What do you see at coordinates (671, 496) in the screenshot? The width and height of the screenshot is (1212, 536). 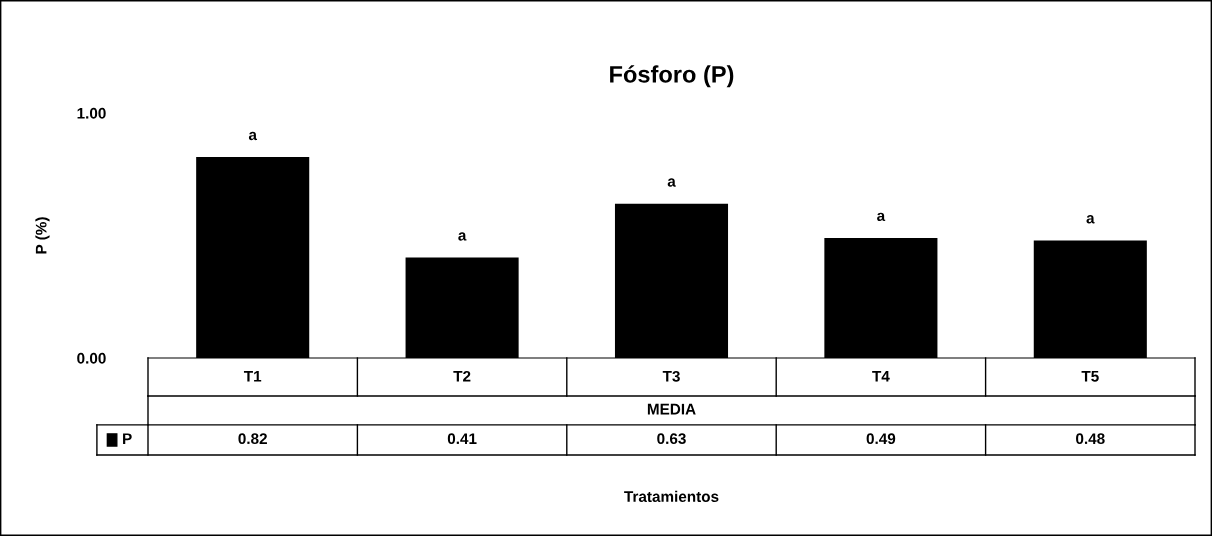 I see `text: Tratamientos` at bounding box center [671, 496].